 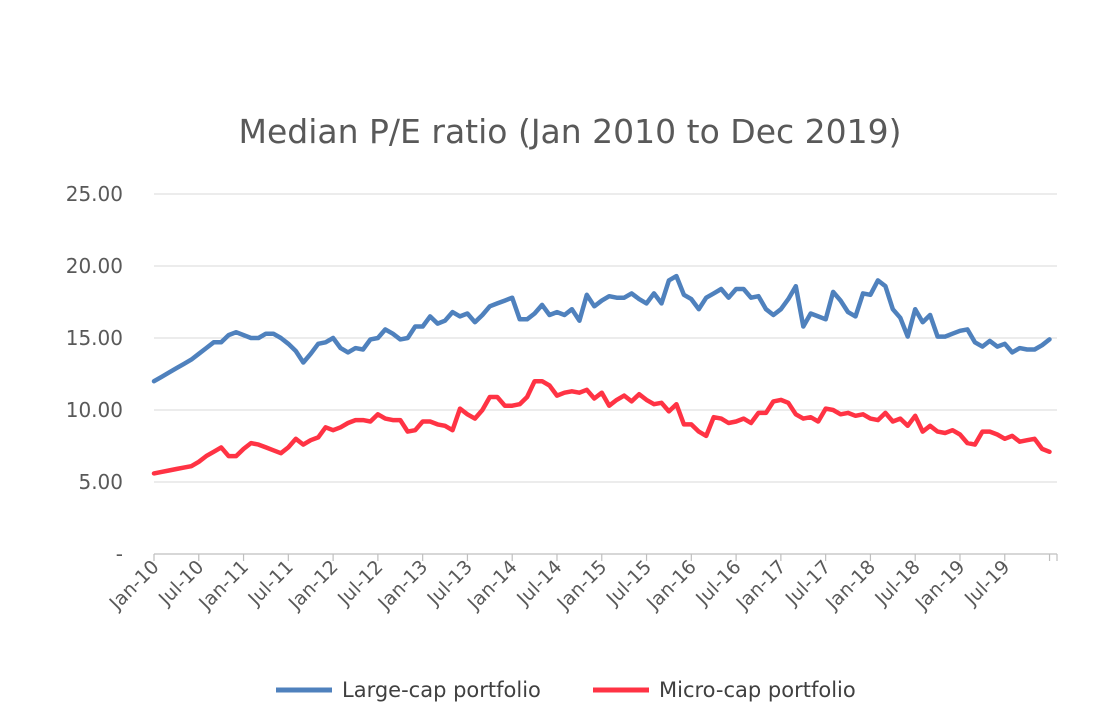 I want to click on x-tick-label: Jan-15, so click(x=581, y=585).